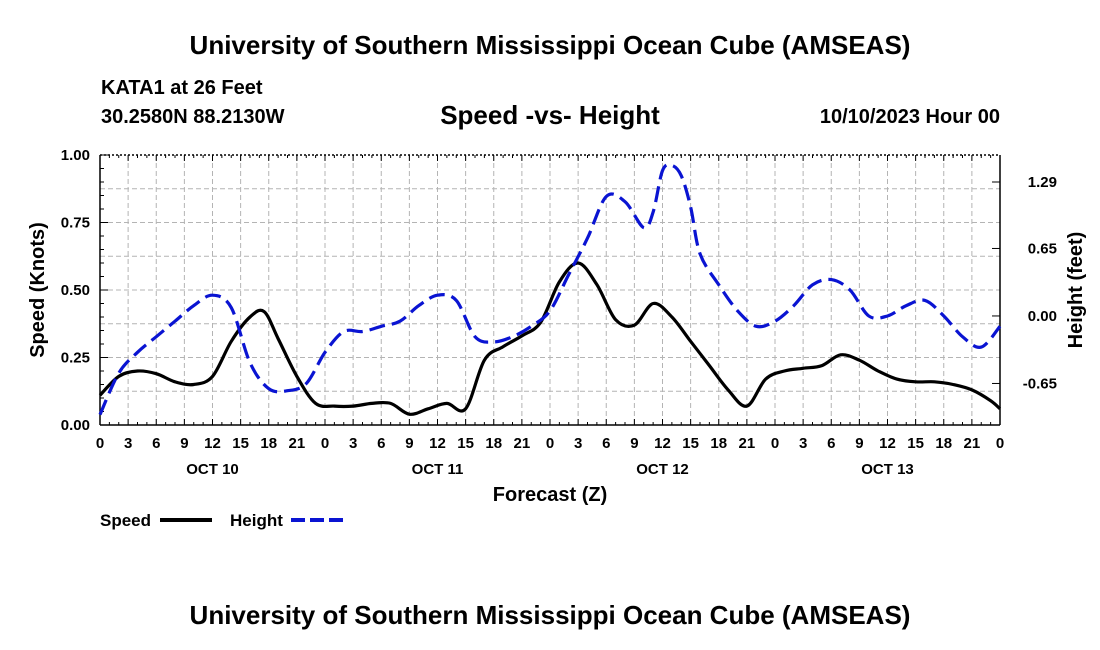 This screenshot has height=650, width=1100. Describe the element at coordinates (662, 469) in the screenshot. I see `x-day-label: OCT 12` at that location.